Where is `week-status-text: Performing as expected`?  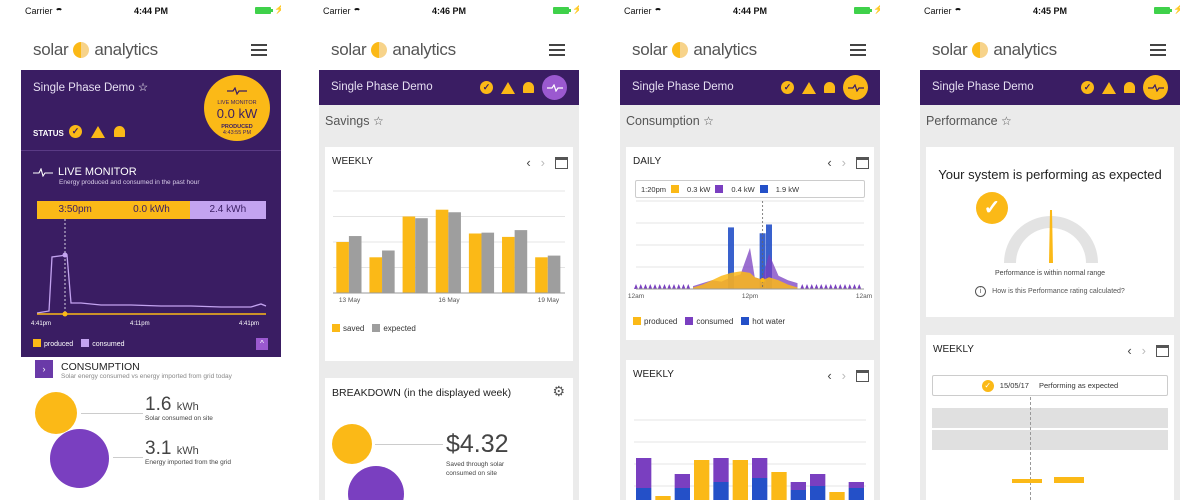
week-status-text: Performing as expected is located at coordinates (1078, 385).